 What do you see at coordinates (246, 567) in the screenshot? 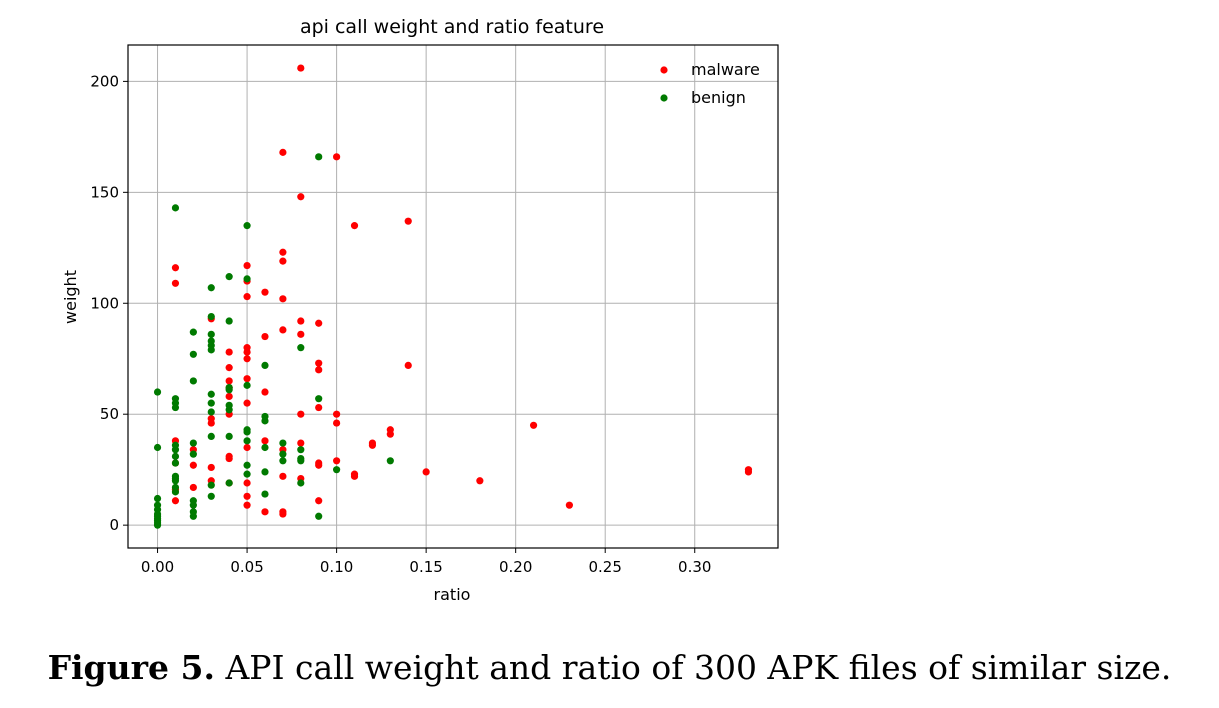
I see `x-tick-label: 0.05` at bounding box center [246, 567].